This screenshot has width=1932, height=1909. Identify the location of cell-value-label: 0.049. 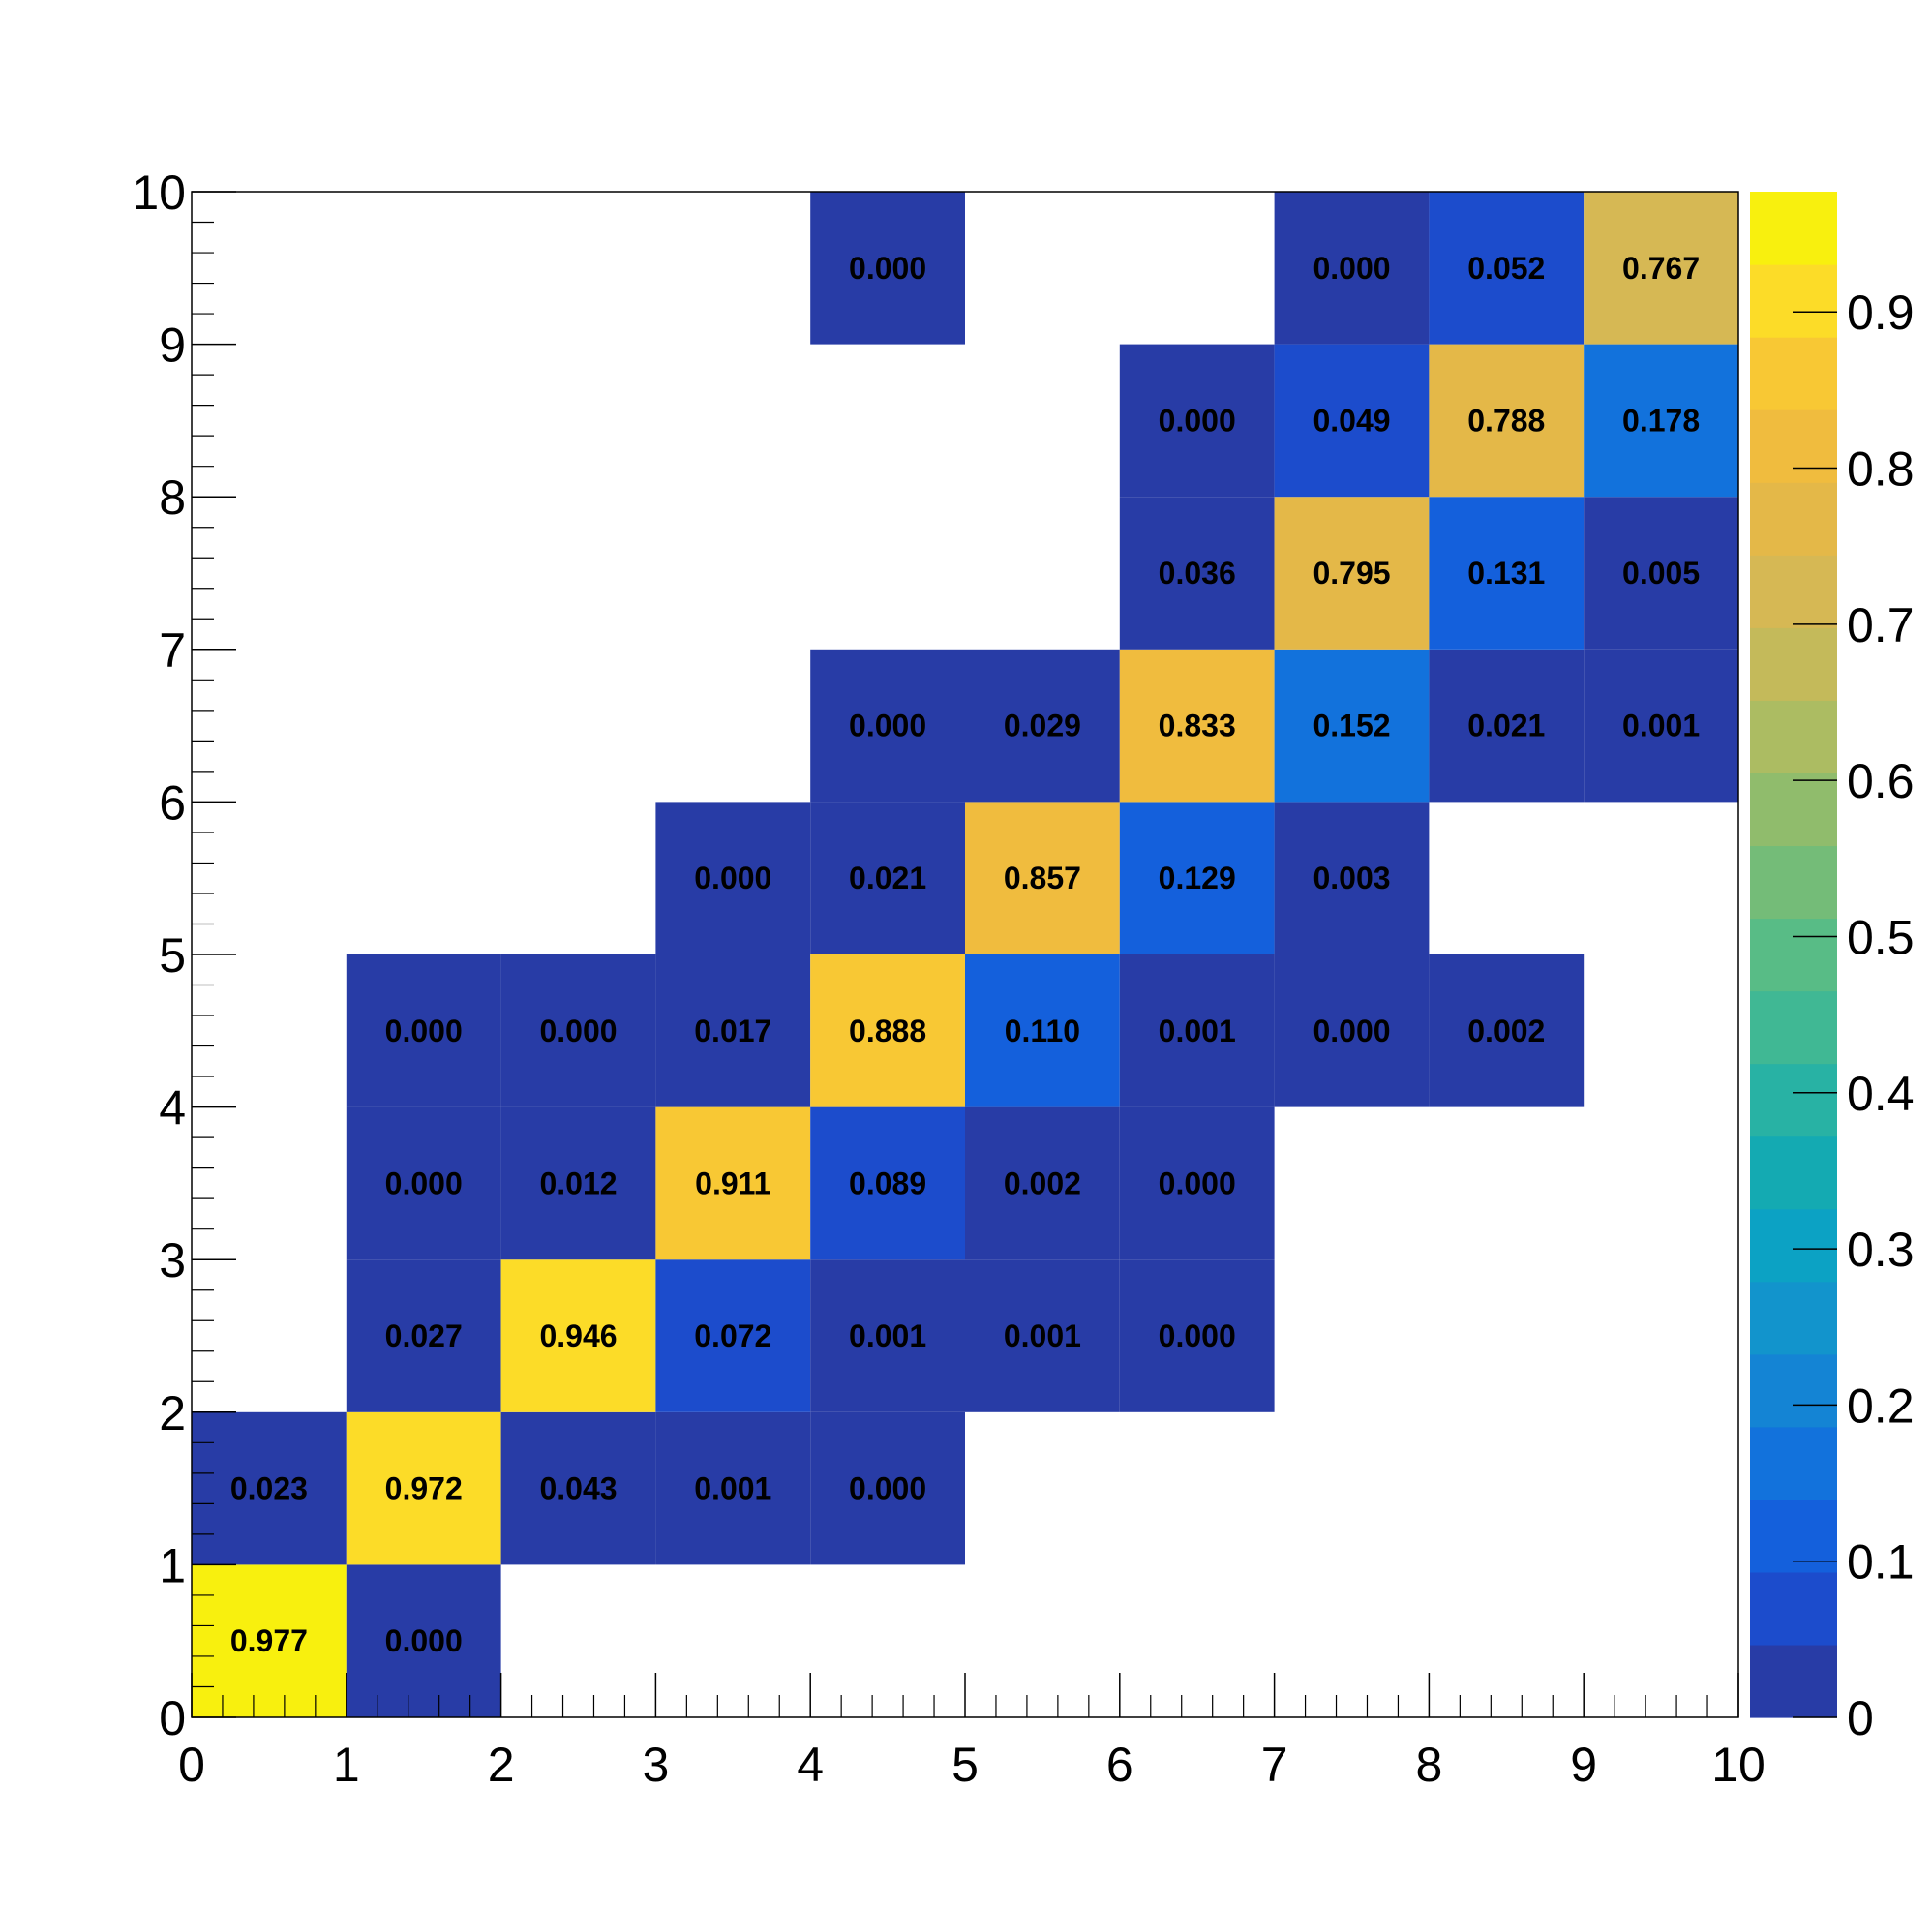
(1351, 420).